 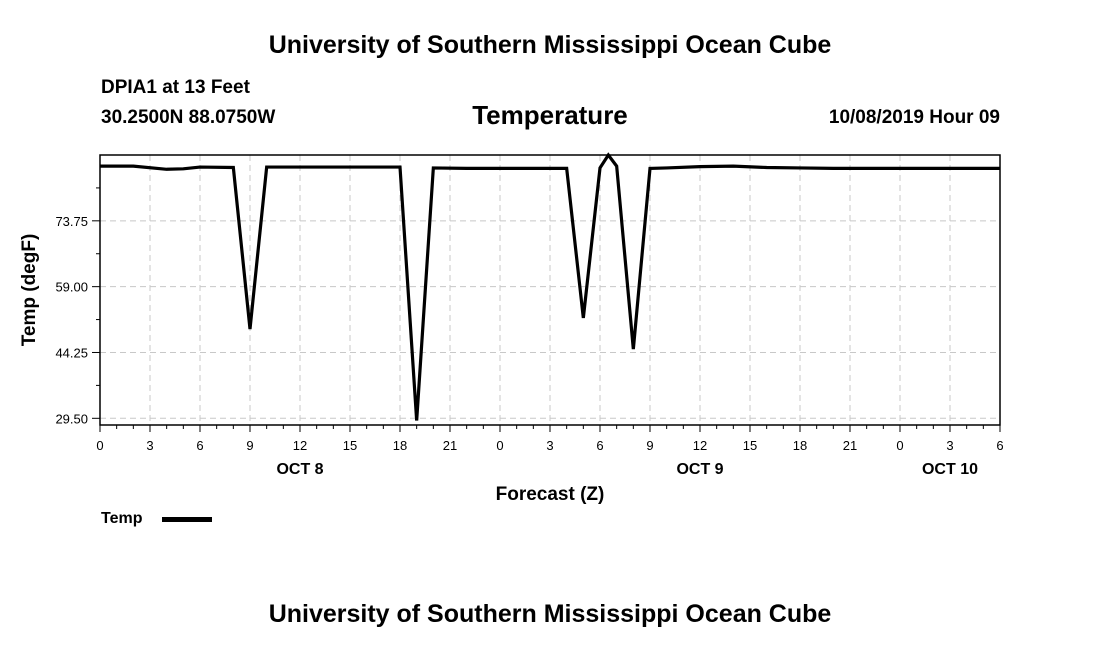 What do you see at coordinates (950, 469) in the screenshot?
I see `x-day-label: OCT 10` at bounding box center [950, 469].